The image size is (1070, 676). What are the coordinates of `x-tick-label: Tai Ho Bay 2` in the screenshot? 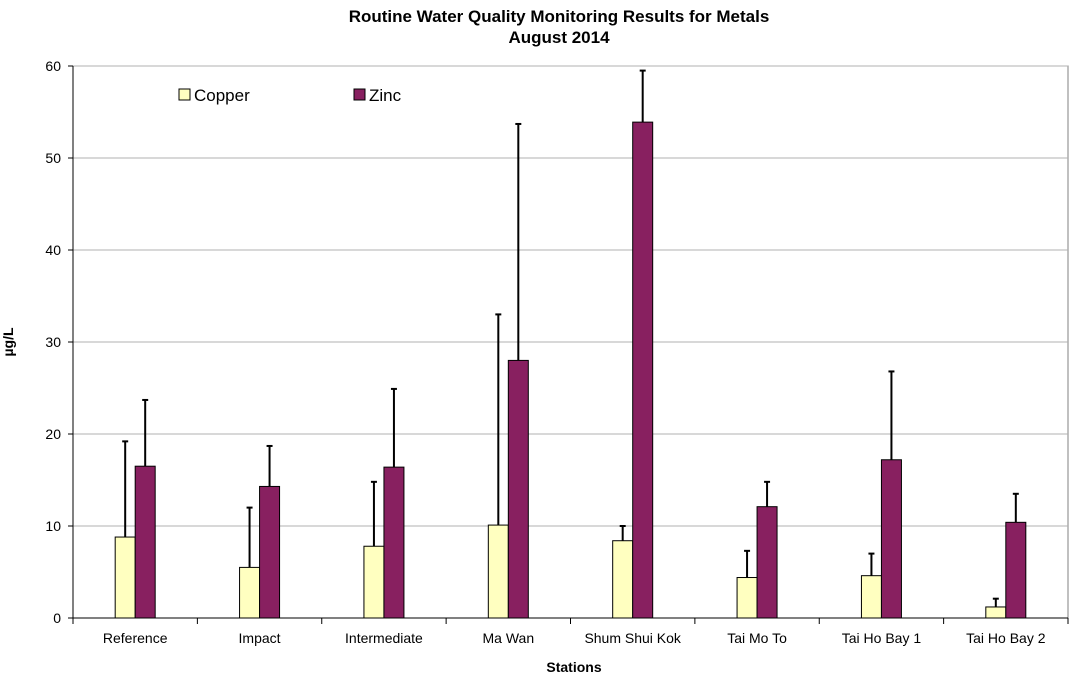 It's located at (1006, 638).